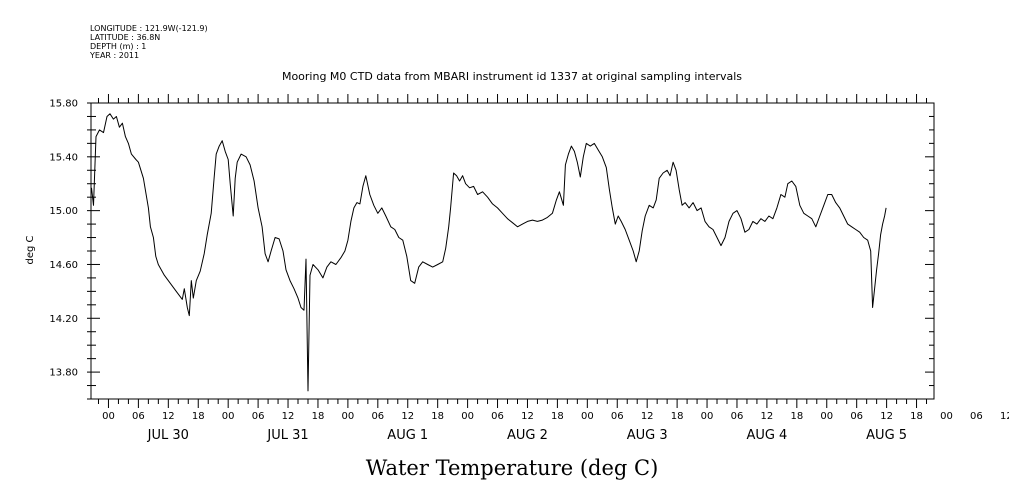 The image size is (1009, 504). Describe the element at coordinates (118, 46) in the screenshot. I see `depth-label: DEPTH (m) : 1` at that location.